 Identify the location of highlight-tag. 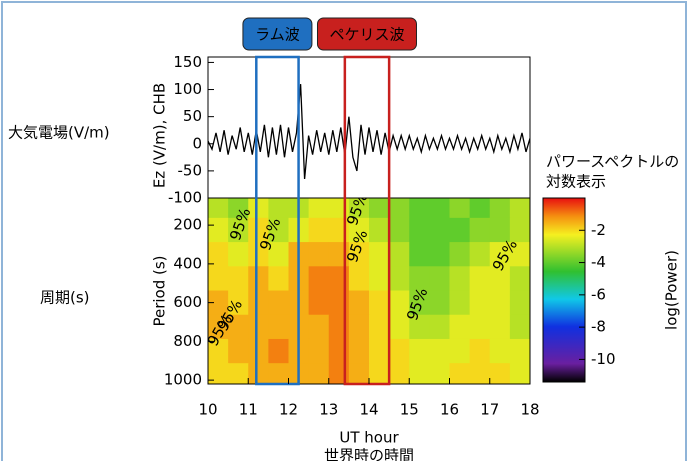
(277, 34).